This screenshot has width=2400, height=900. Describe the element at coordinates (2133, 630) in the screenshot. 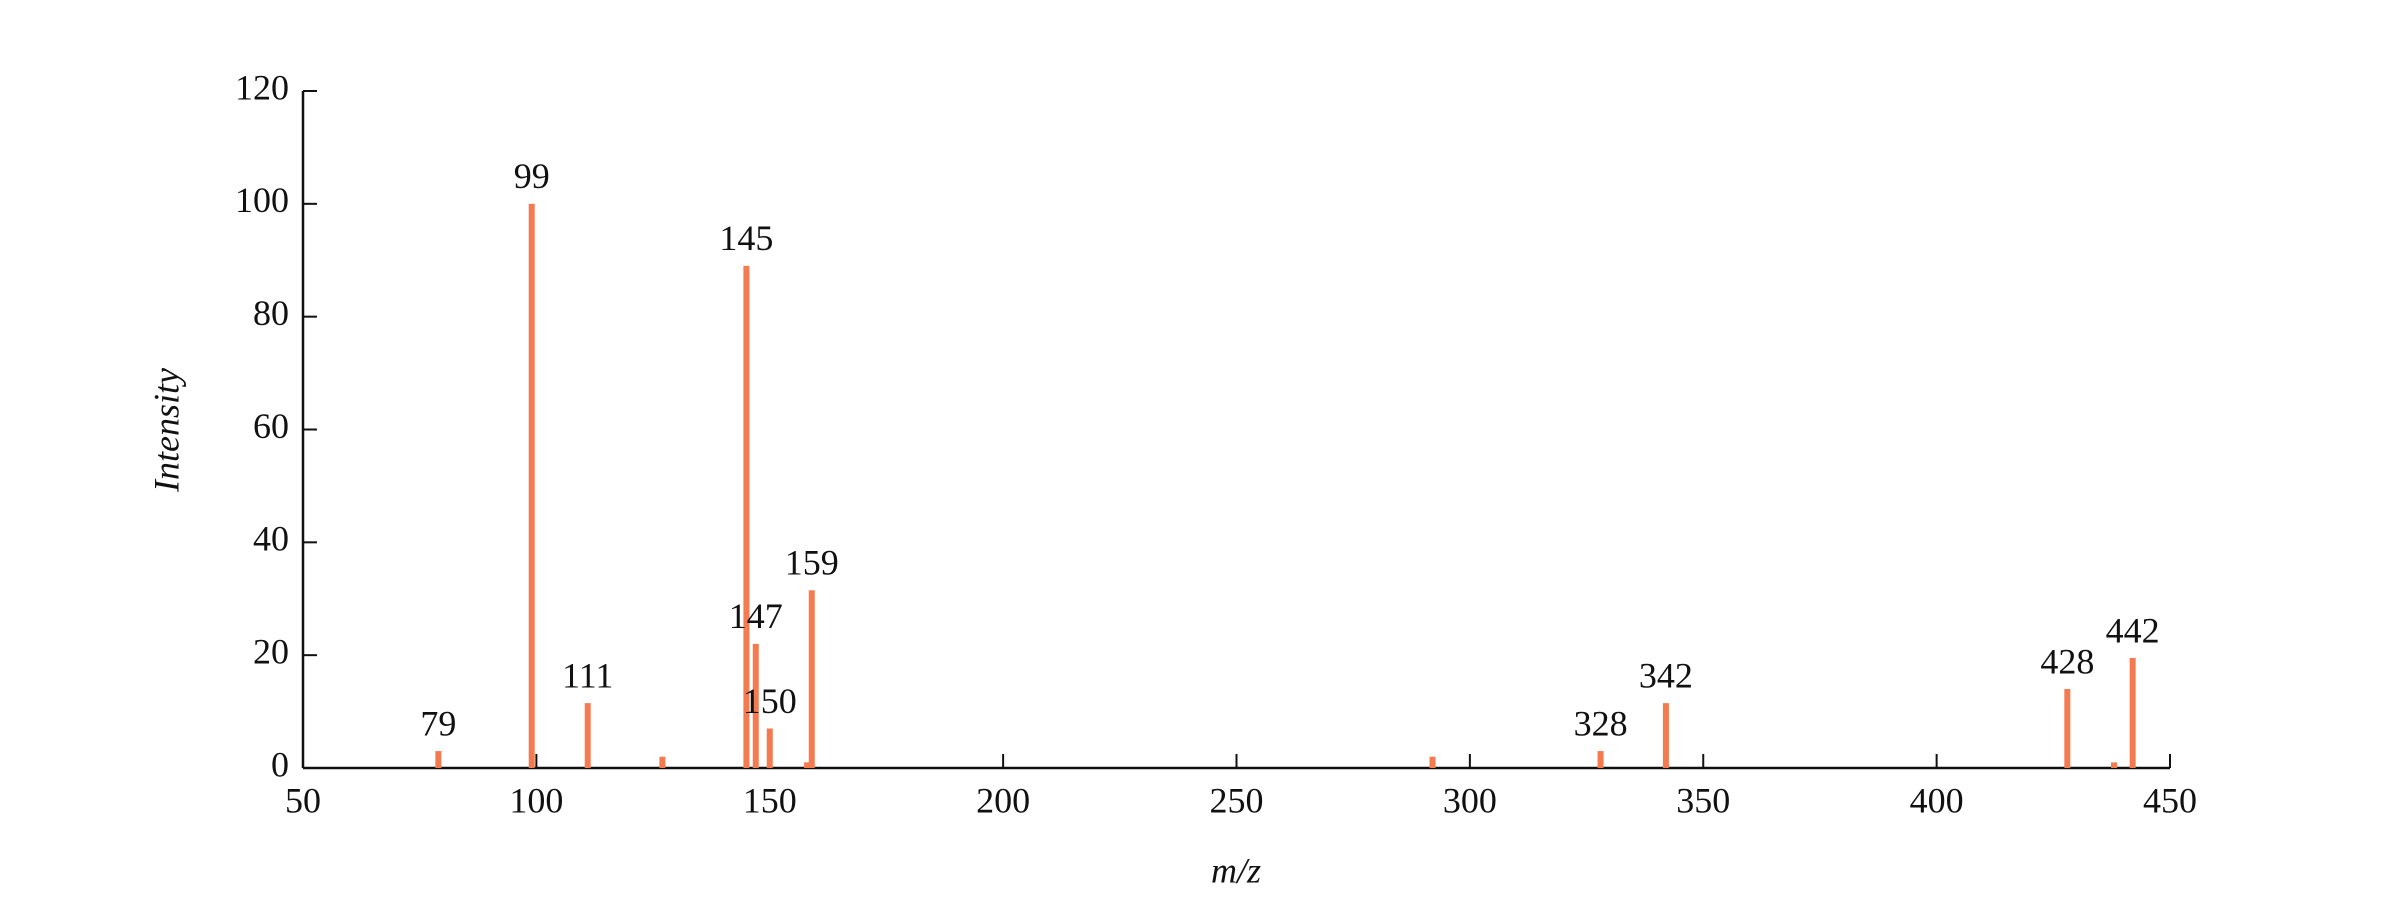

I see `peak-label: 442` at that location.